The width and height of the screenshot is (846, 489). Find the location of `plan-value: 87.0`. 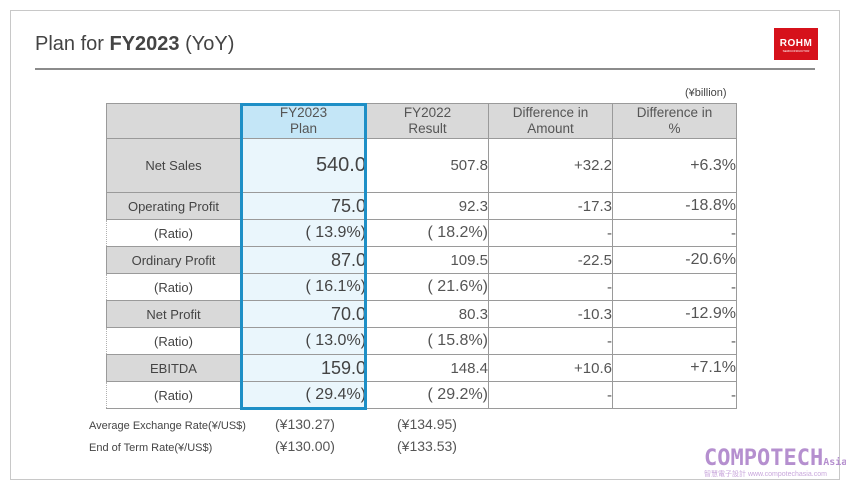

plan-value: 87.0 is located at coordinates (303, 260).